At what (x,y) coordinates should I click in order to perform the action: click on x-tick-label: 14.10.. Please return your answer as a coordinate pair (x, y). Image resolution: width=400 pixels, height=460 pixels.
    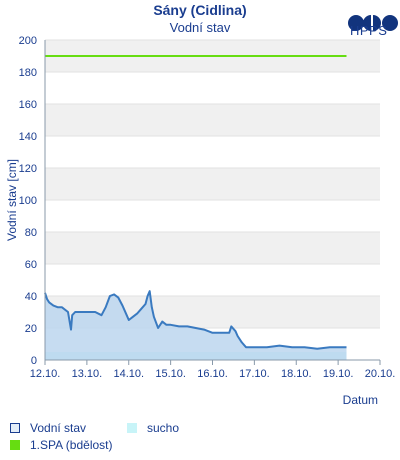
    Looking at the image, I should click on (128, 374).